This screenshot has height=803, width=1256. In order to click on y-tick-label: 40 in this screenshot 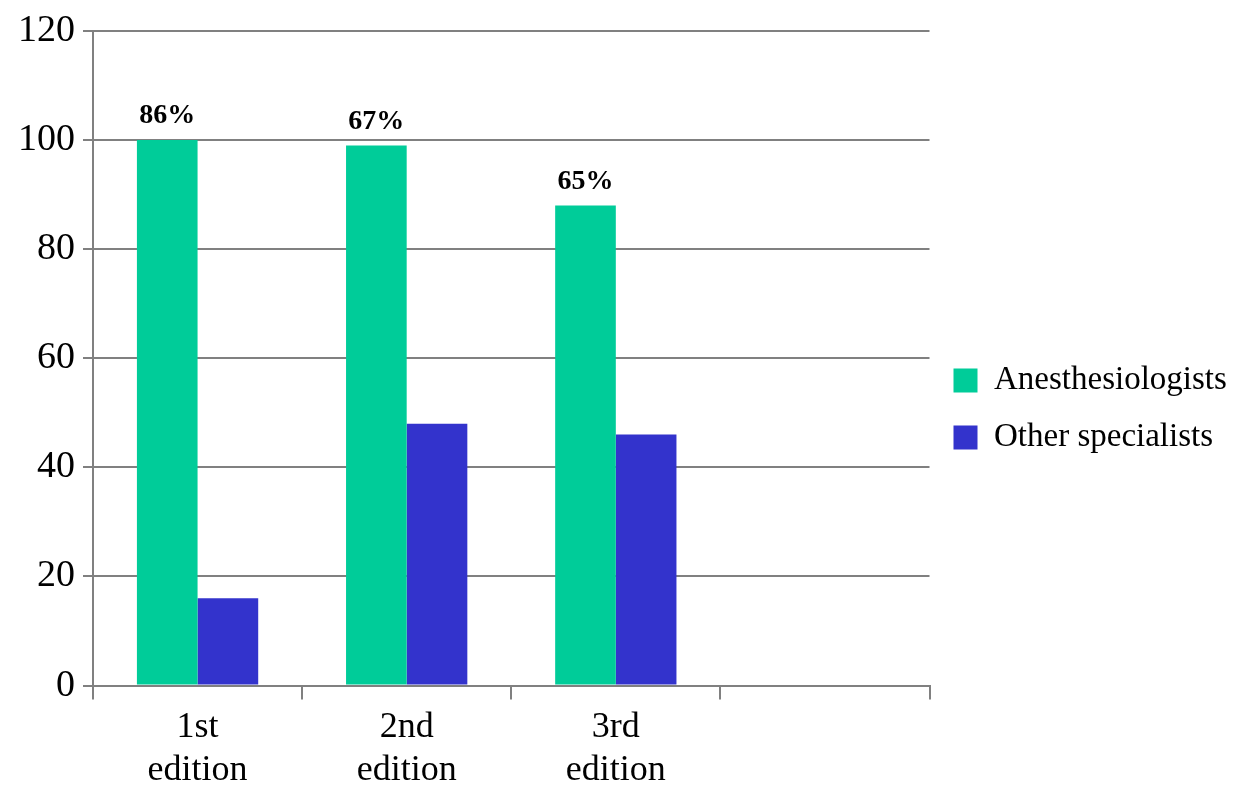, I will do `click(56, 464)`.